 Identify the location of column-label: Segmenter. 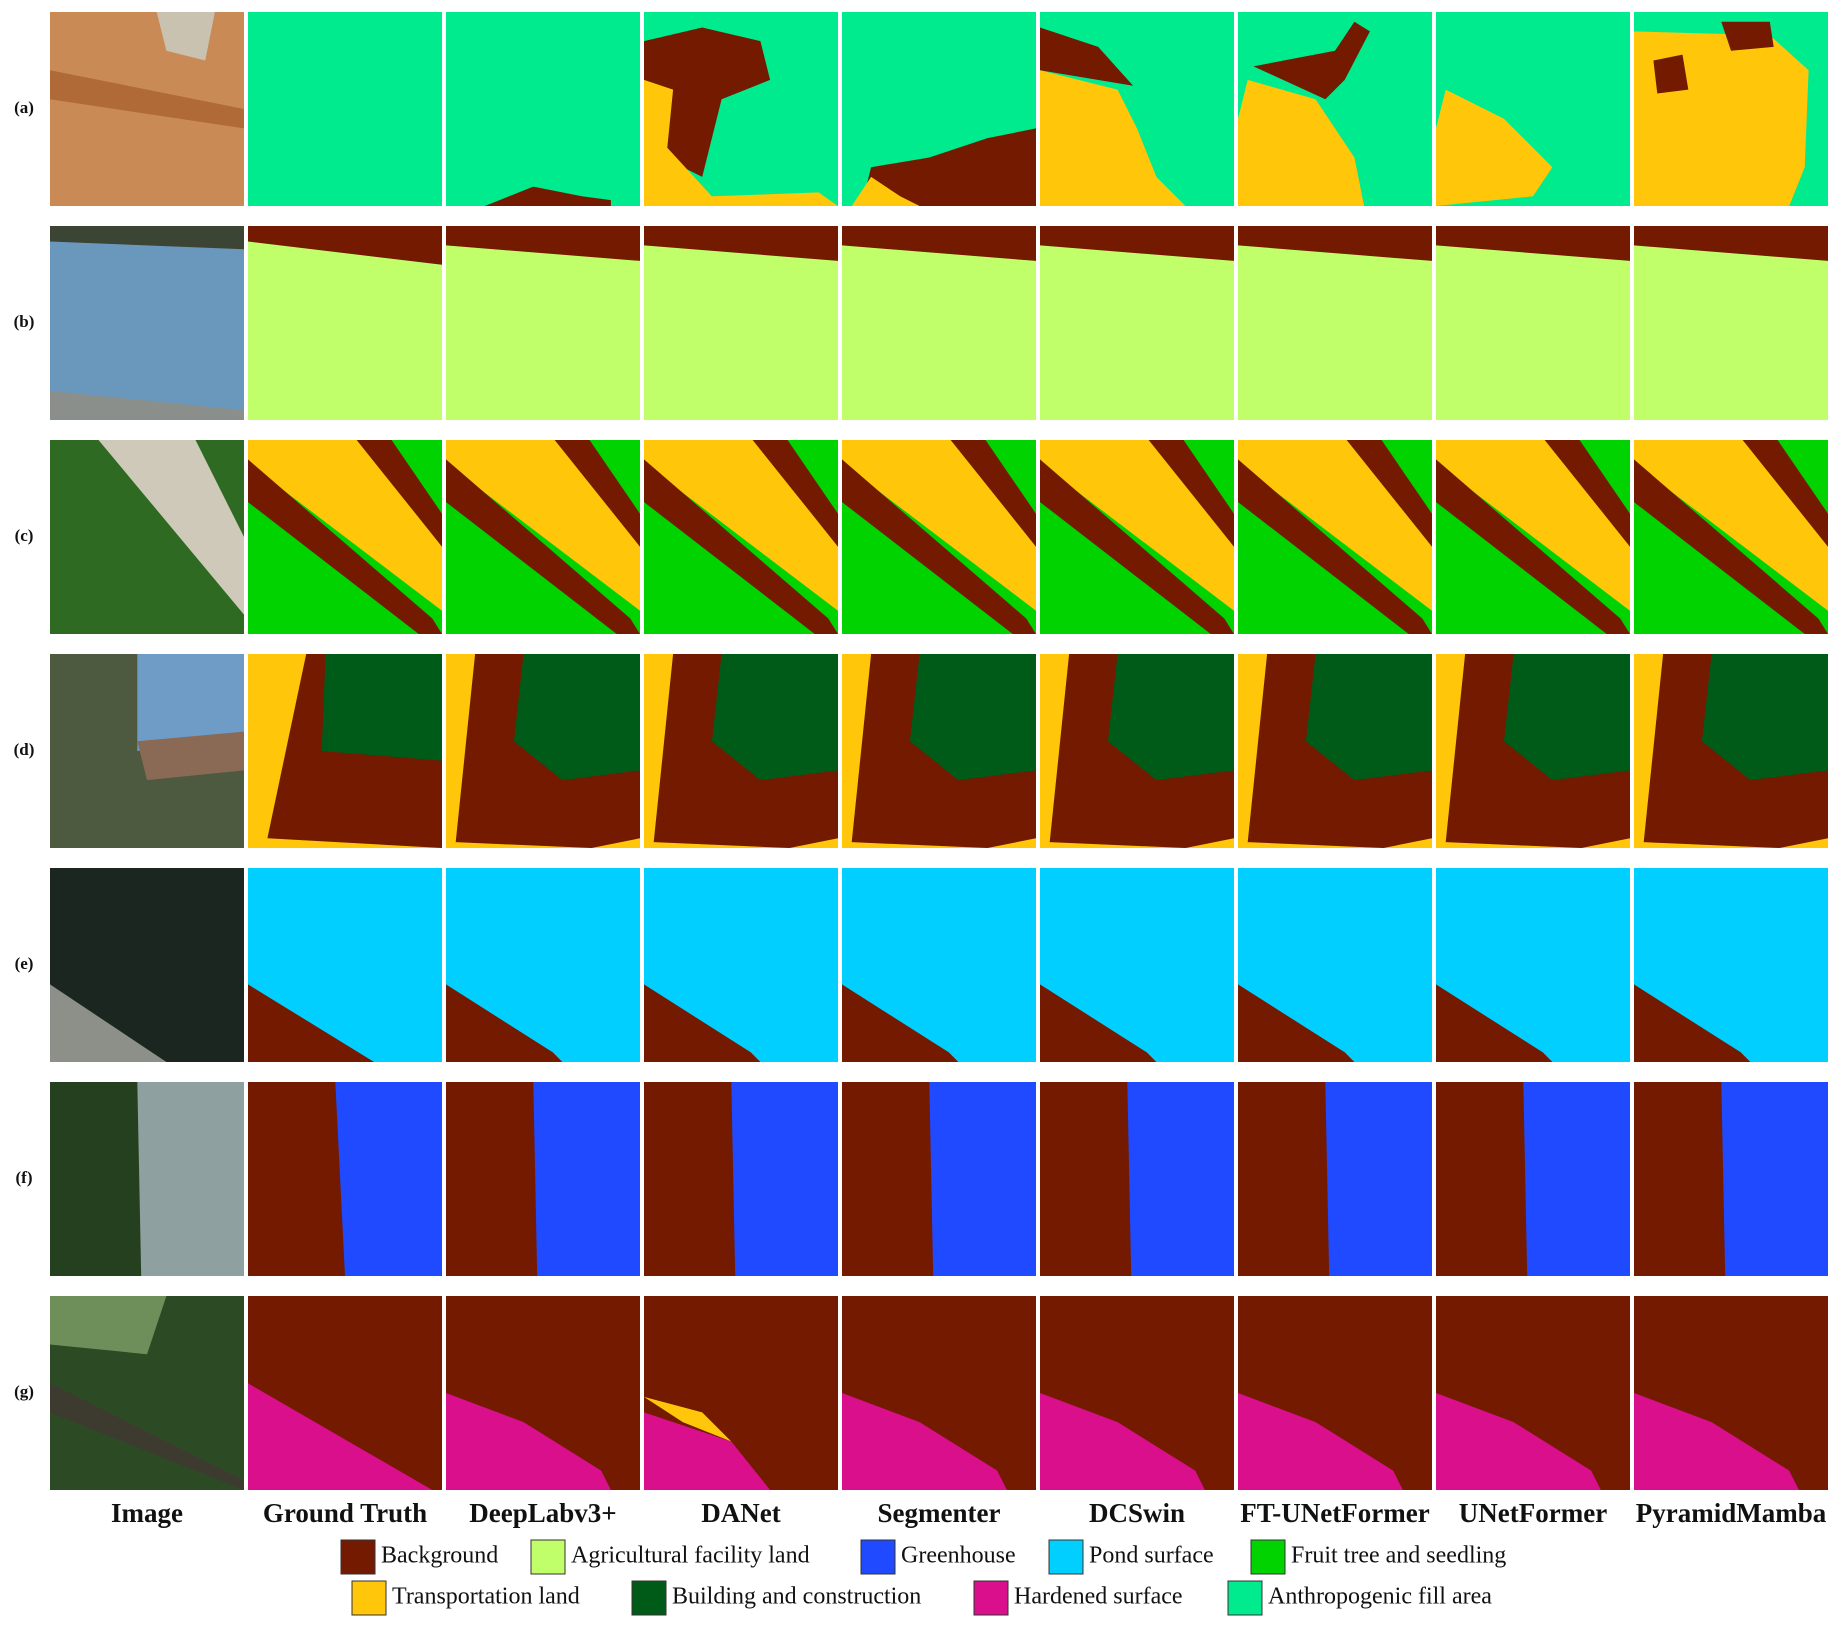
(939, 1513).